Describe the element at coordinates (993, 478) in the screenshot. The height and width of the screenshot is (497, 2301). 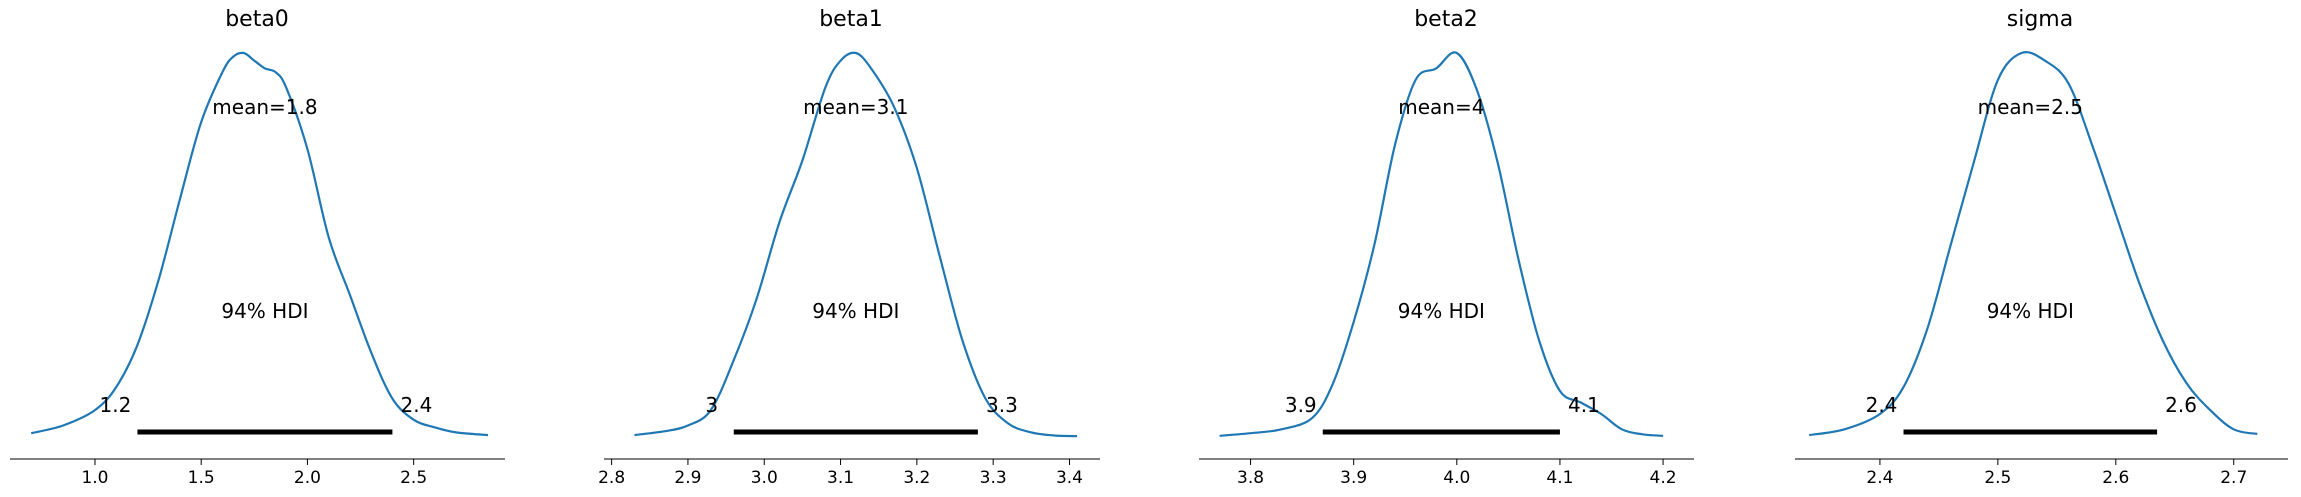
I see `x-tick-label: 3.3` at that location.